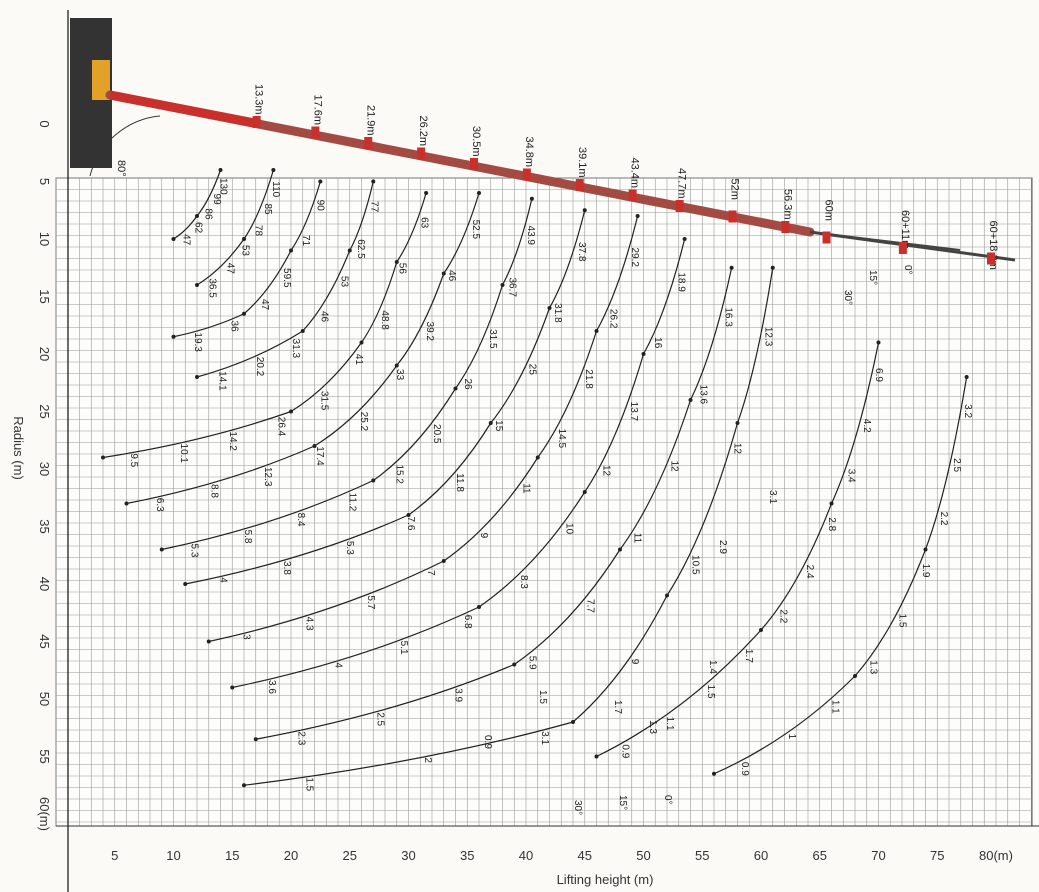  Describe the element at coordinates (702, 395) in the screenshot. I see `load-value-label: 13.6` at that location.